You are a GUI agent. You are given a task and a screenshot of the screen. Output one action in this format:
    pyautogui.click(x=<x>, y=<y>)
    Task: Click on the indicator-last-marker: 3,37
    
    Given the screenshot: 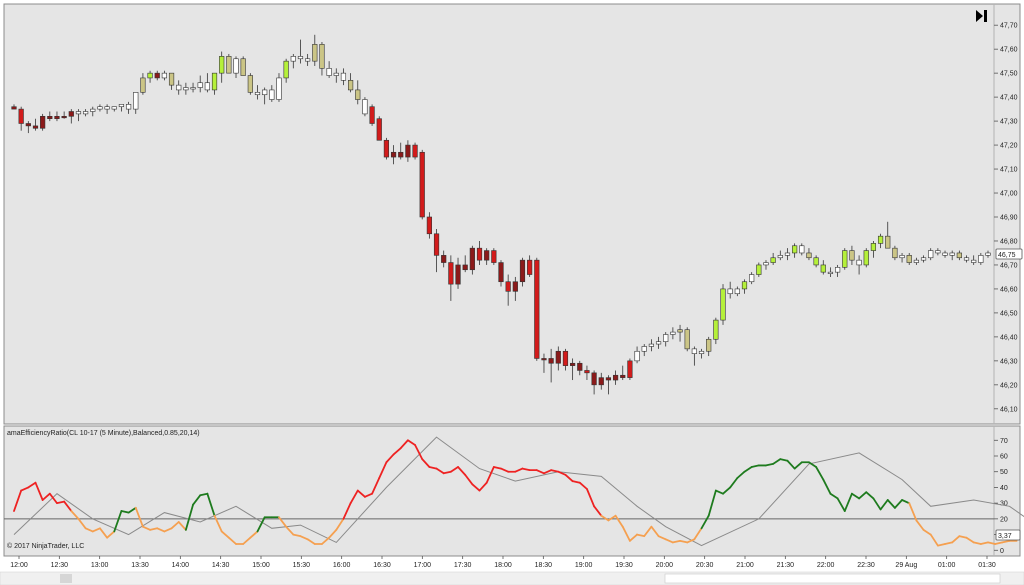 What is the action you would take?
    pyautogui.click(x=1008, y=535)
    